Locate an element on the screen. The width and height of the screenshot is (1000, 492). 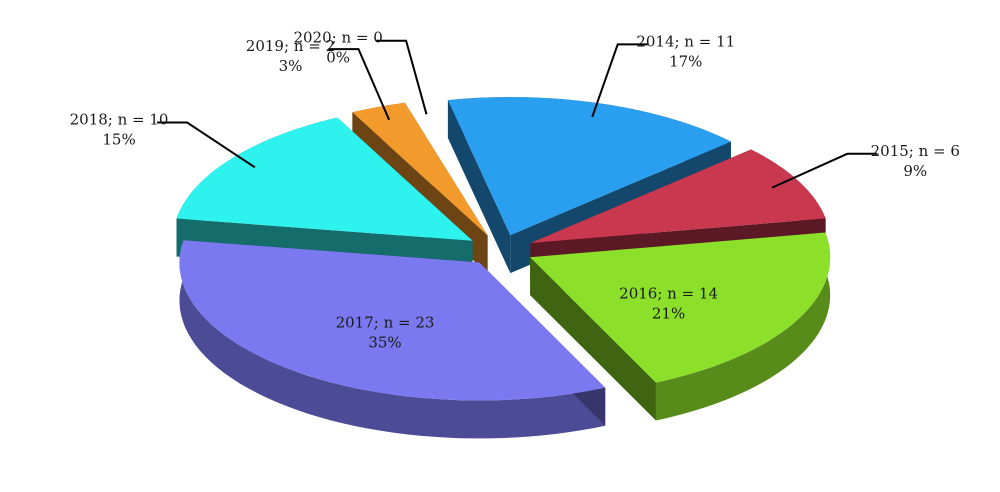
leader-line-2018 is located at coordinates (206, 145).